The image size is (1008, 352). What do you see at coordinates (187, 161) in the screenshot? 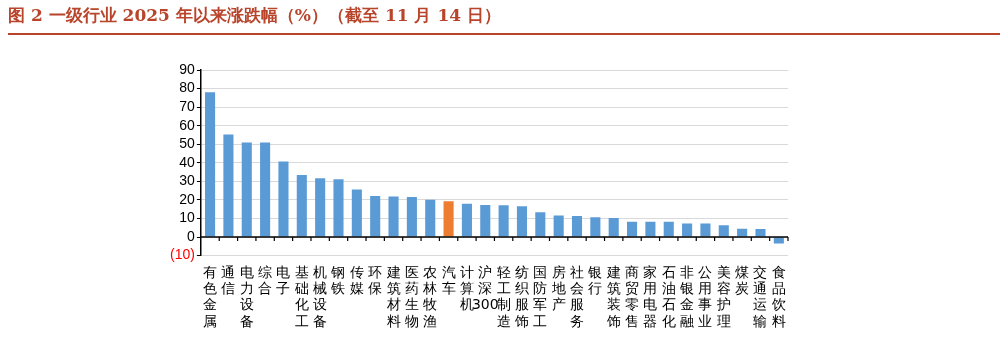
I see `y-tick-label: 40` at bounding box center [187, 161].